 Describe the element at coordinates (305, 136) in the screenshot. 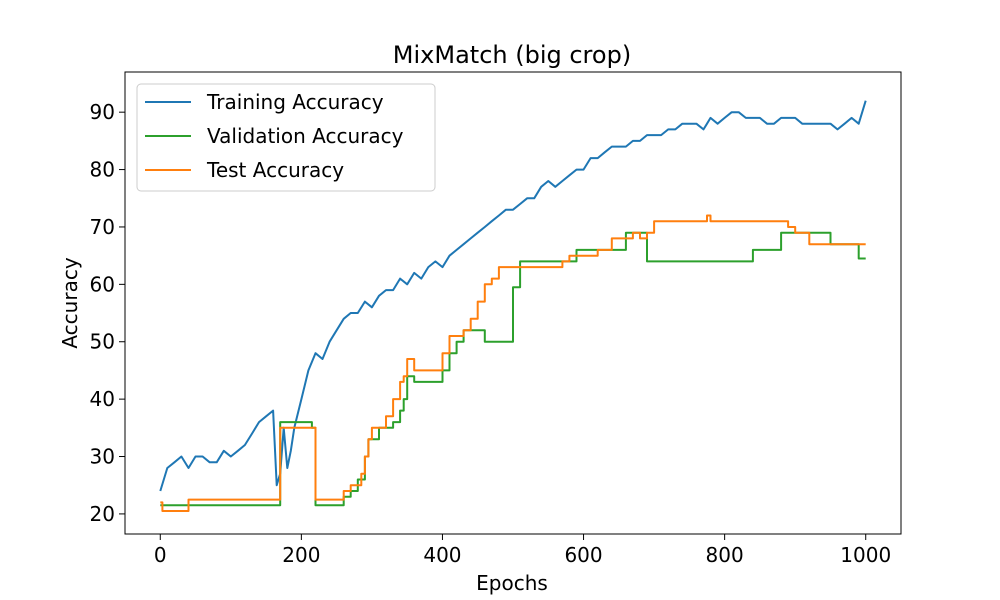

I see `legend-label-validation: Validation Accuracy` at that location.